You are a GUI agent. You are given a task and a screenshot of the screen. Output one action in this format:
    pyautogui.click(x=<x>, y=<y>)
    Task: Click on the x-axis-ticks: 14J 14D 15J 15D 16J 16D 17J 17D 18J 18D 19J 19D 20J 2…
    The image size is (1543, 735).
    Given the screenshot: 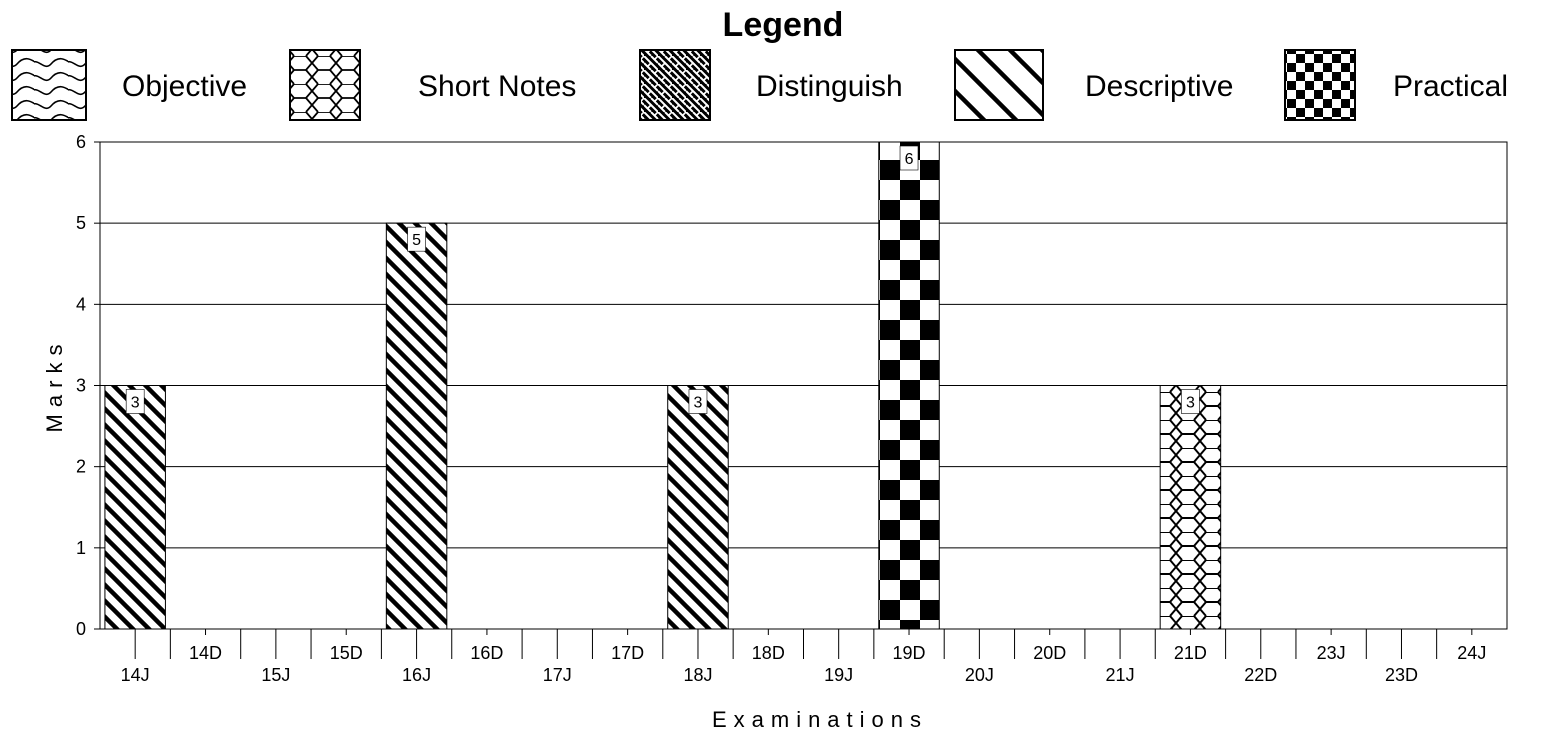 What is the action you would take?
    pyautogui.click(x=803, y=657)
    